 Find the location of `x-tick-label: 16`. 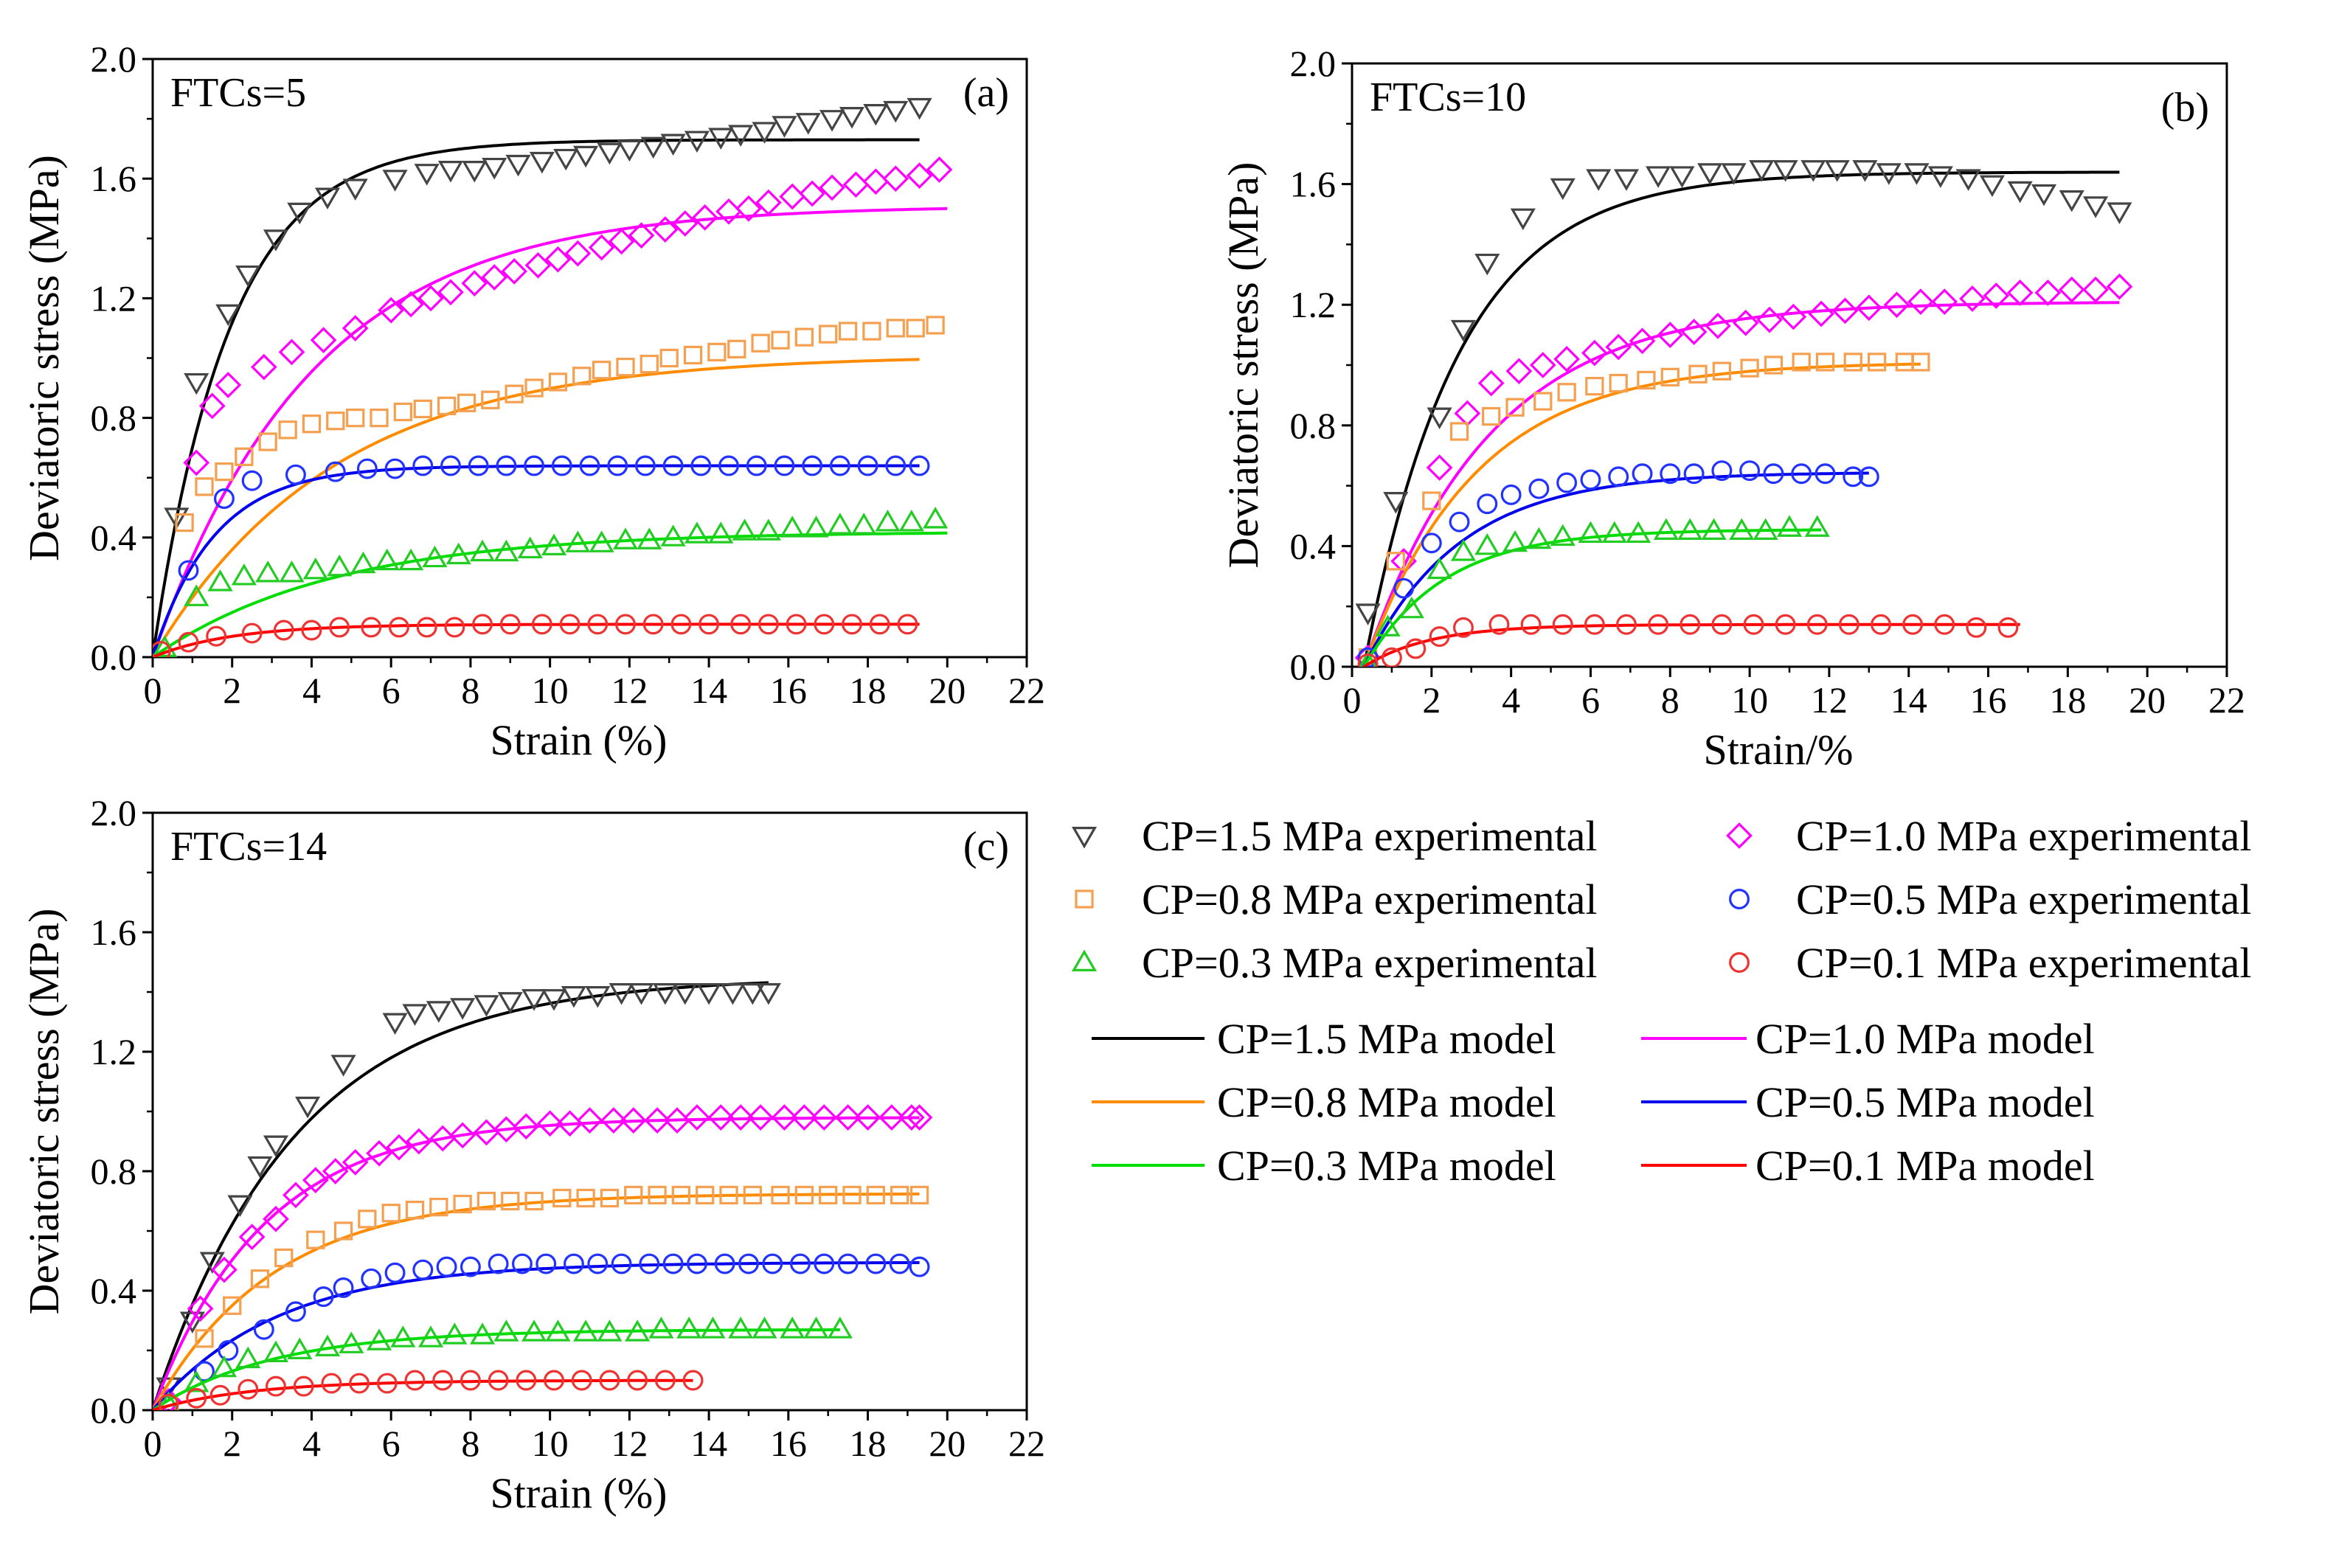

x-tick-label: 16 is located at coordinates (788, 690).